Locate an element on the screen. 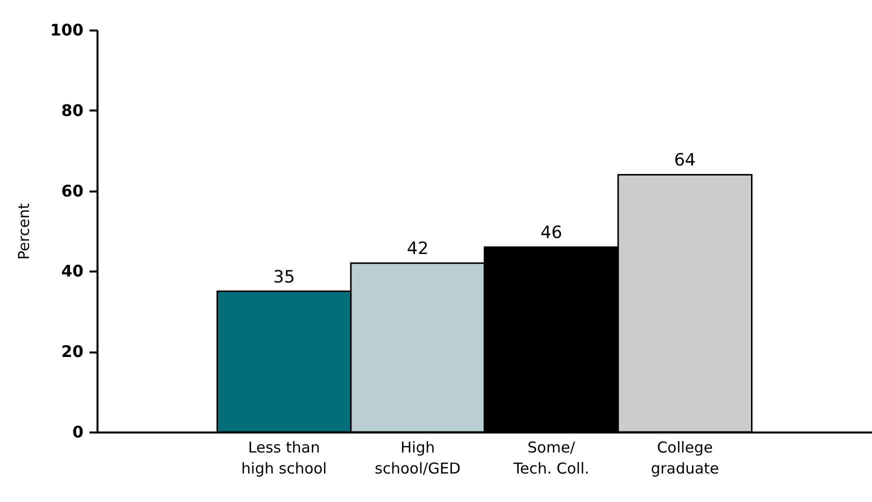 Image resolution: width=872 pixels, height=502 pixels. x-tick-label: High school/GED is located at coordinates (417, 458).